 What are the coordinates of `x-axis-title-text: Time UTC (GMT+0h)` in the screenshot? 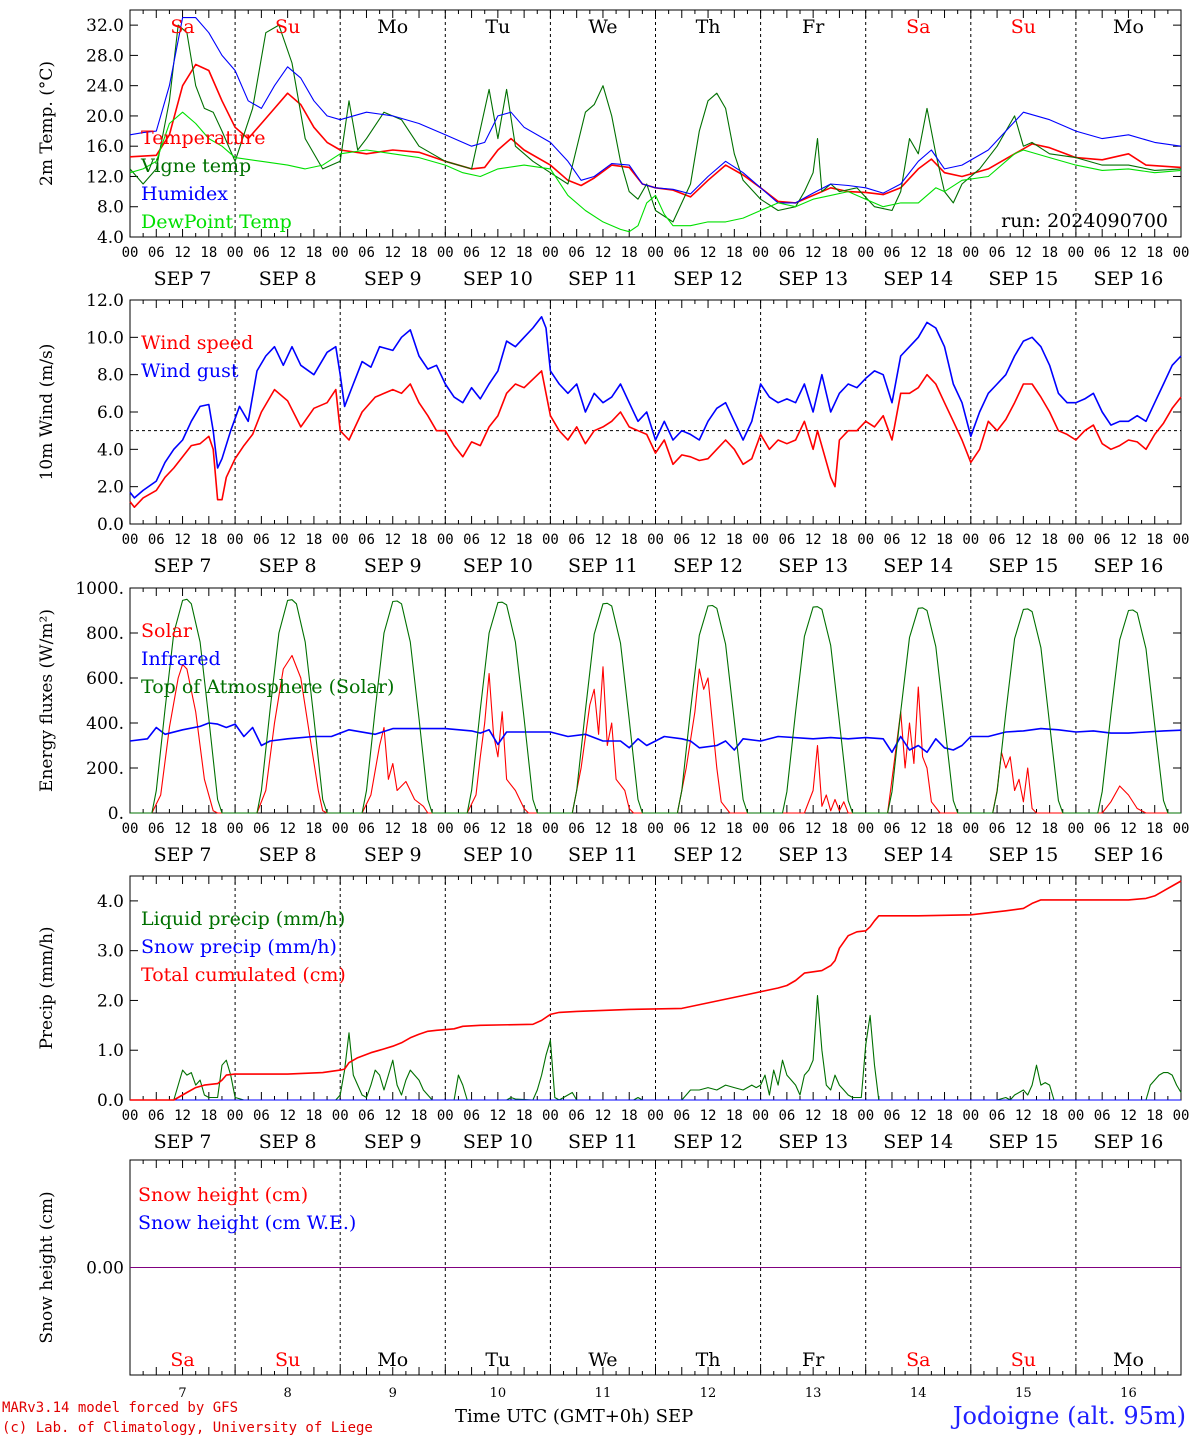 It's located at (552, 1416).